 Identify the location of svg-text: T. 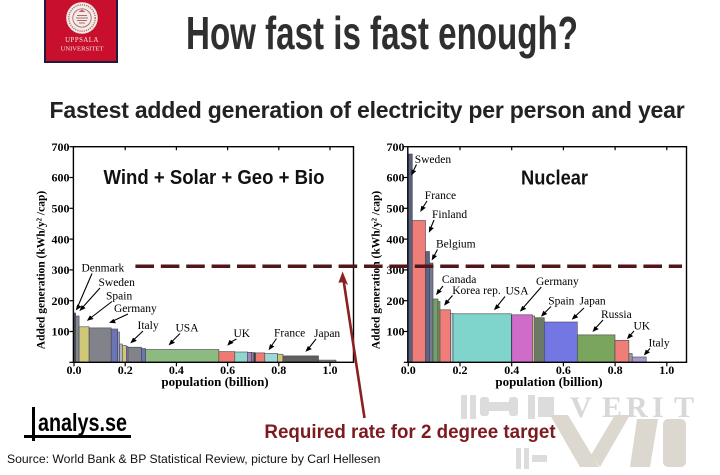
(684, 407).